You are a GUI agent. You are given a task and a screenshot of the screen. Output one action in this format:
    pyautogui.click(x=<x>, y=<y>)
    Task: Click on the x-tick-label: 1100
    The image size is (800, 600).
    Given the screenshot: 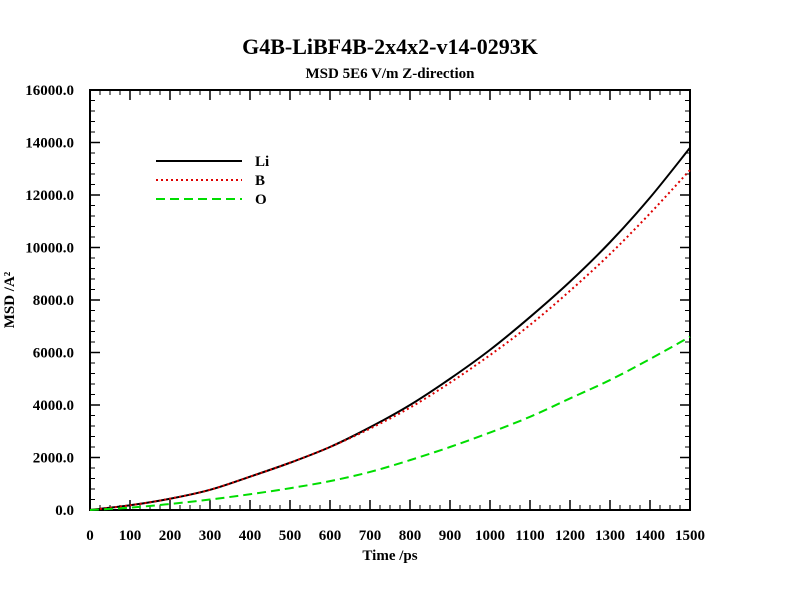 What is the action you would take?
    pyautogui.click(x=529, y=536)
    